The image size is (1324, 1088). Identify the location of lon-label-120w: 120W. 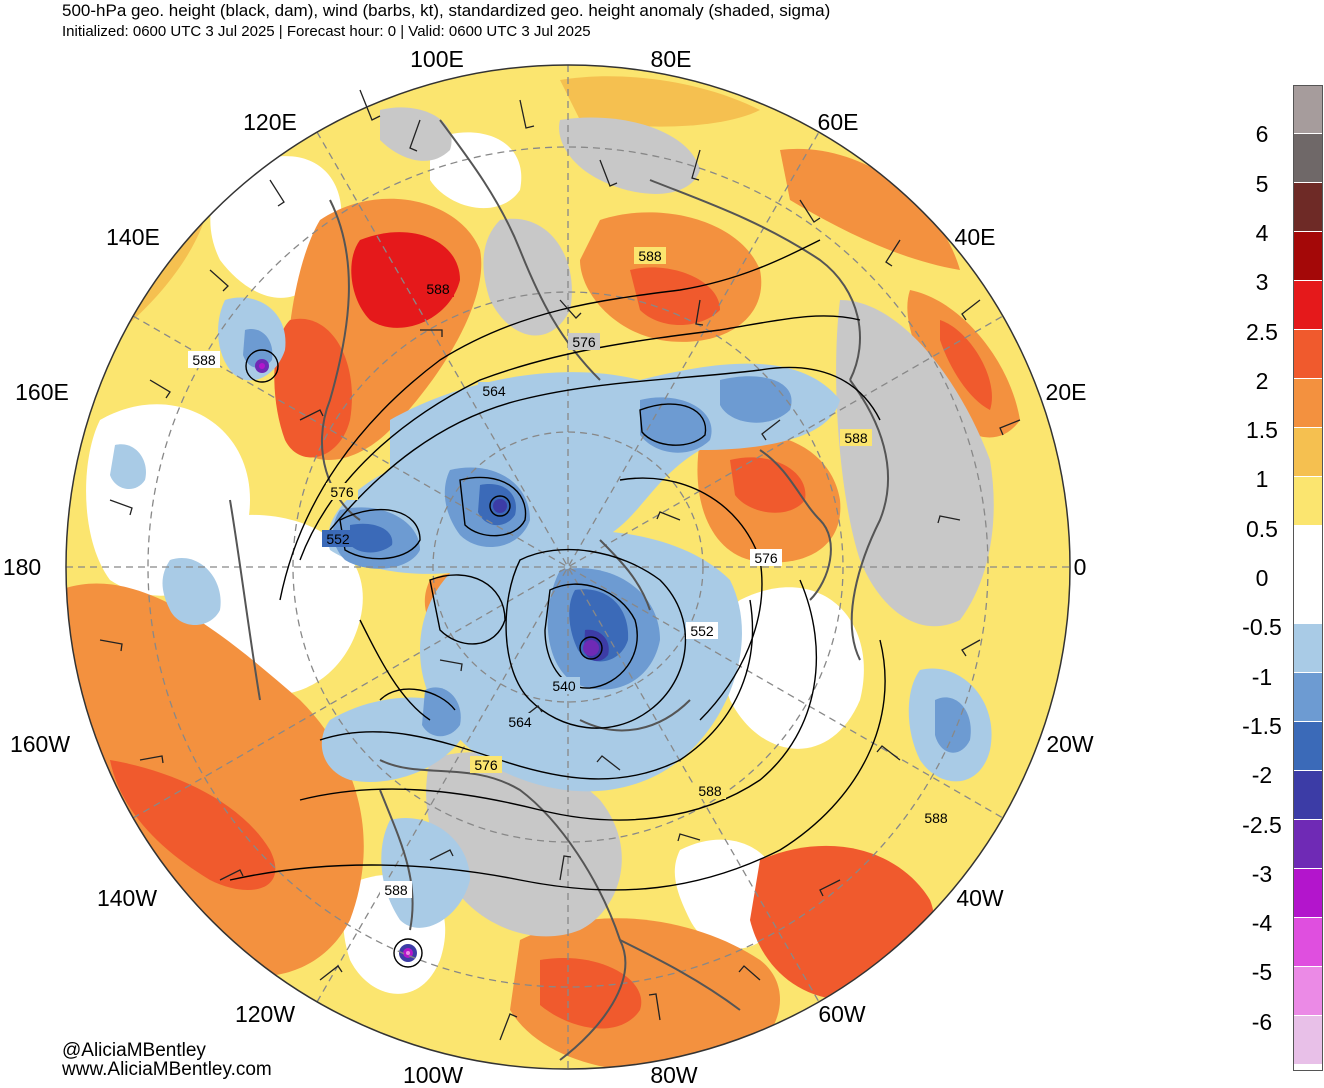
(265, 1014).